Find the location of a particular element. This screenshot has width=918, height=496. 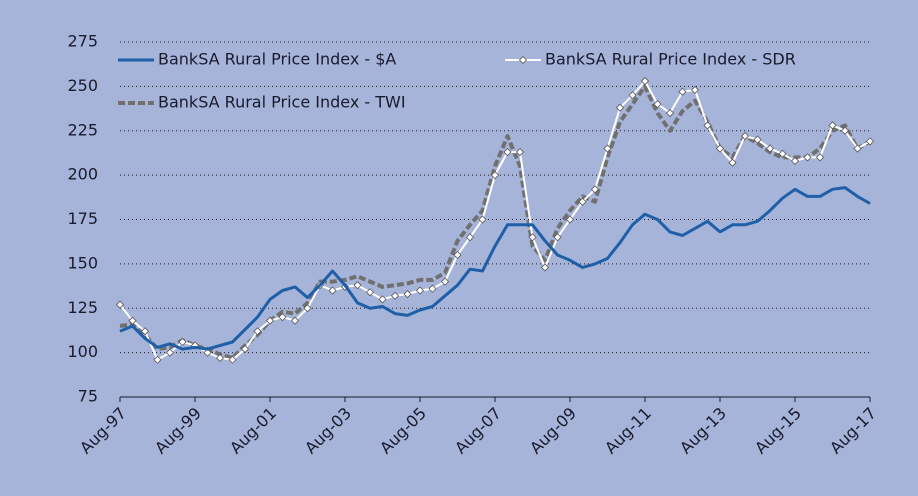

y-tick-label: 150 is located at coordinates (82, 262).